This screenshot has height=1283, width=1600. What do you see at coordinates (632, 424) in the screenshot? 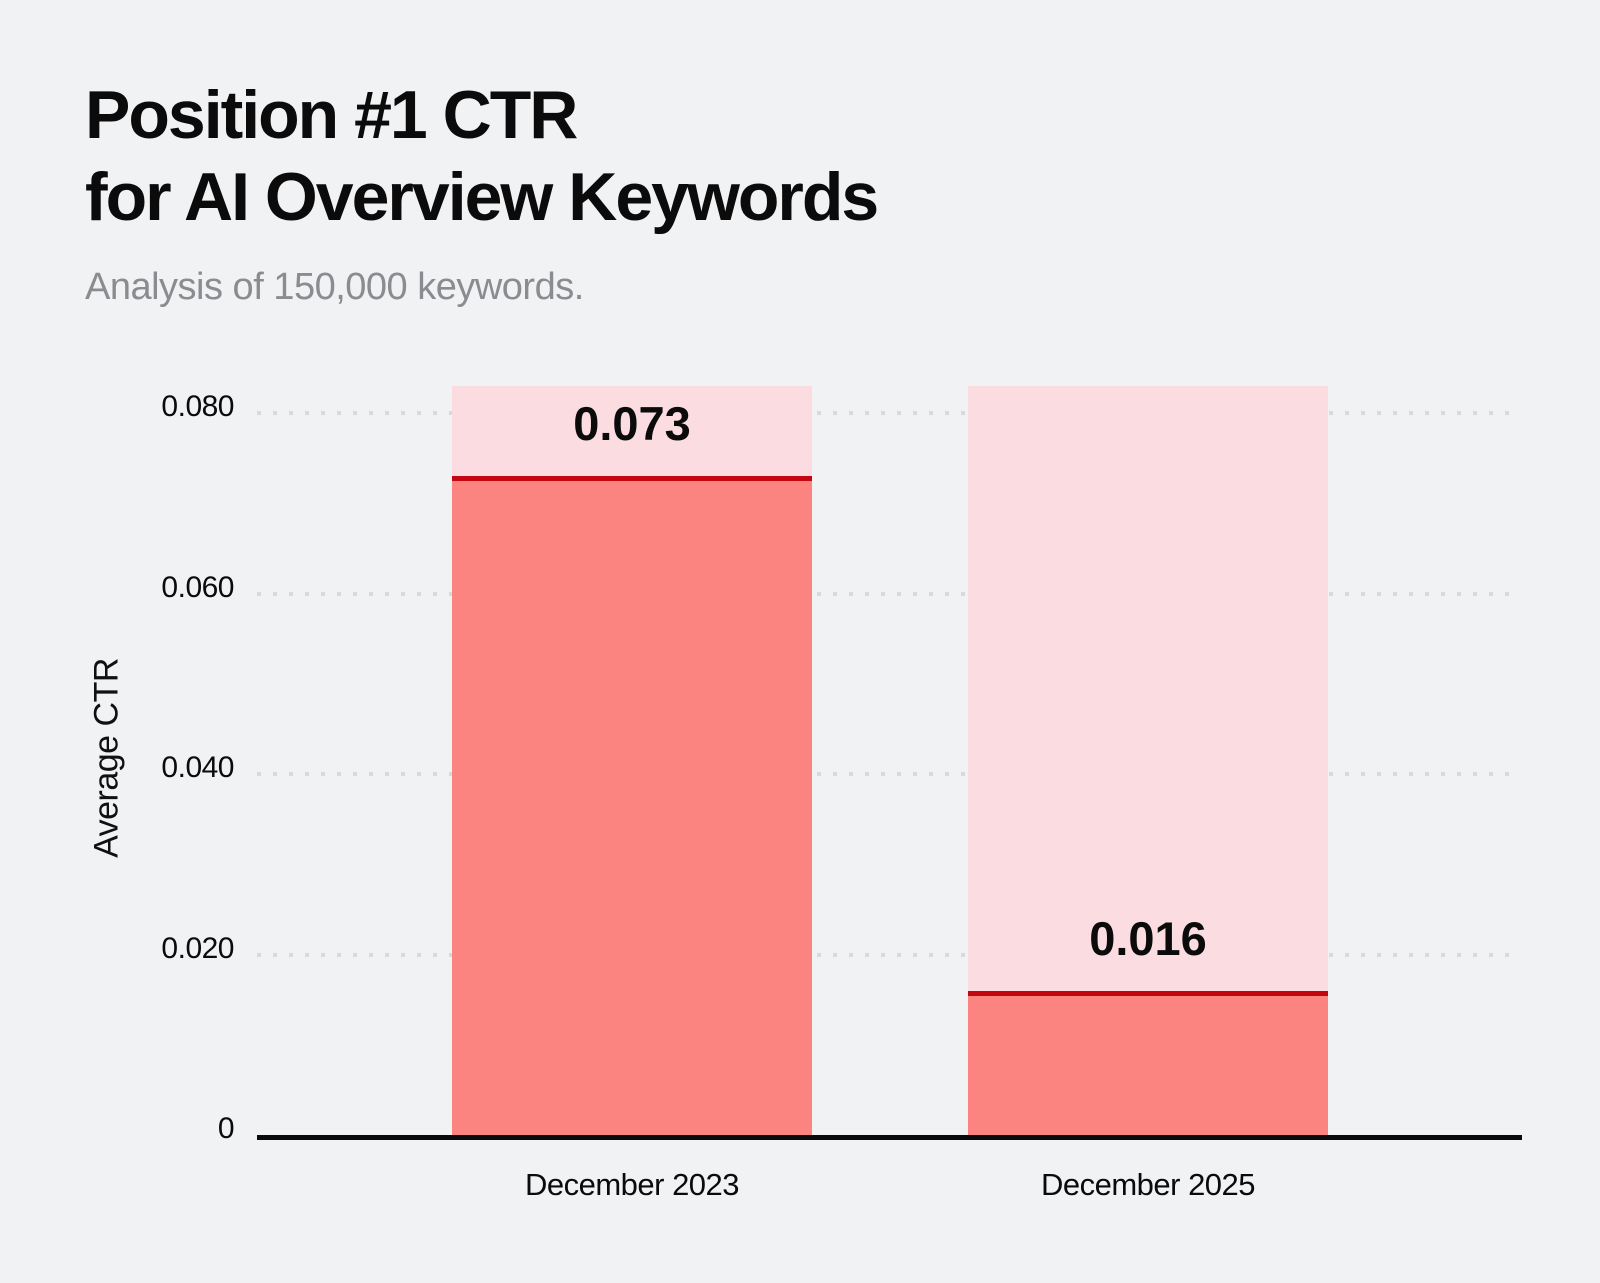
I see `bar-value-label: 0.073` at bounding box center [632, 424].